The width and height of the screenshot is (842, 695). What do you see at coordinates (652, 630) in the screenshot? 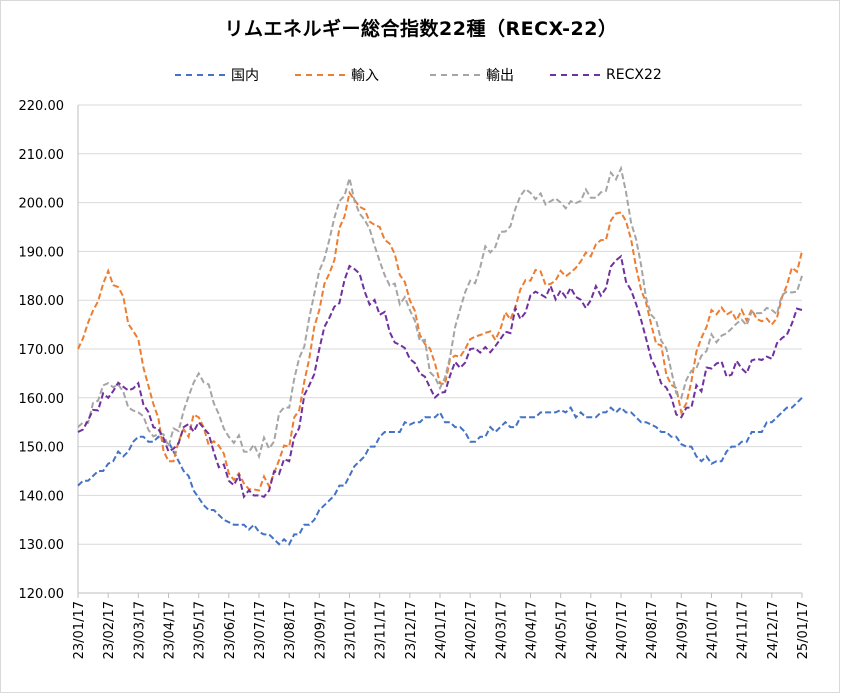
I see `x-tick-label: 24/08/17` at bounding box center [652, 630].